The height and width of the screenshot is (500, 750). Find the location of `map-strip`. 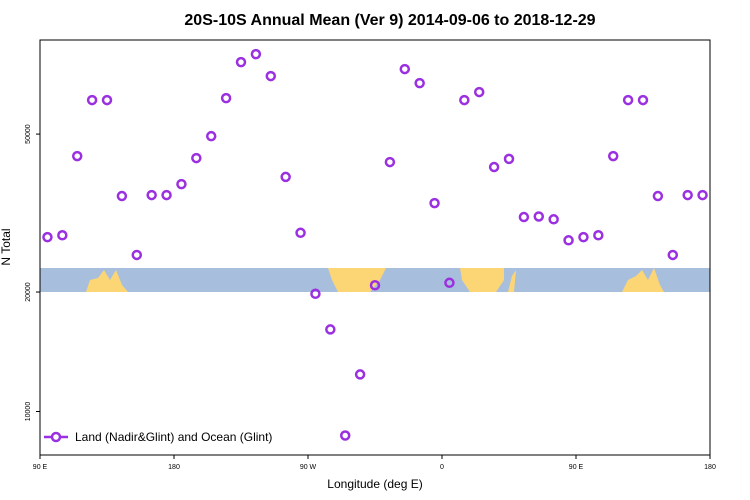

map-strip is located at coordinates (375, 280).